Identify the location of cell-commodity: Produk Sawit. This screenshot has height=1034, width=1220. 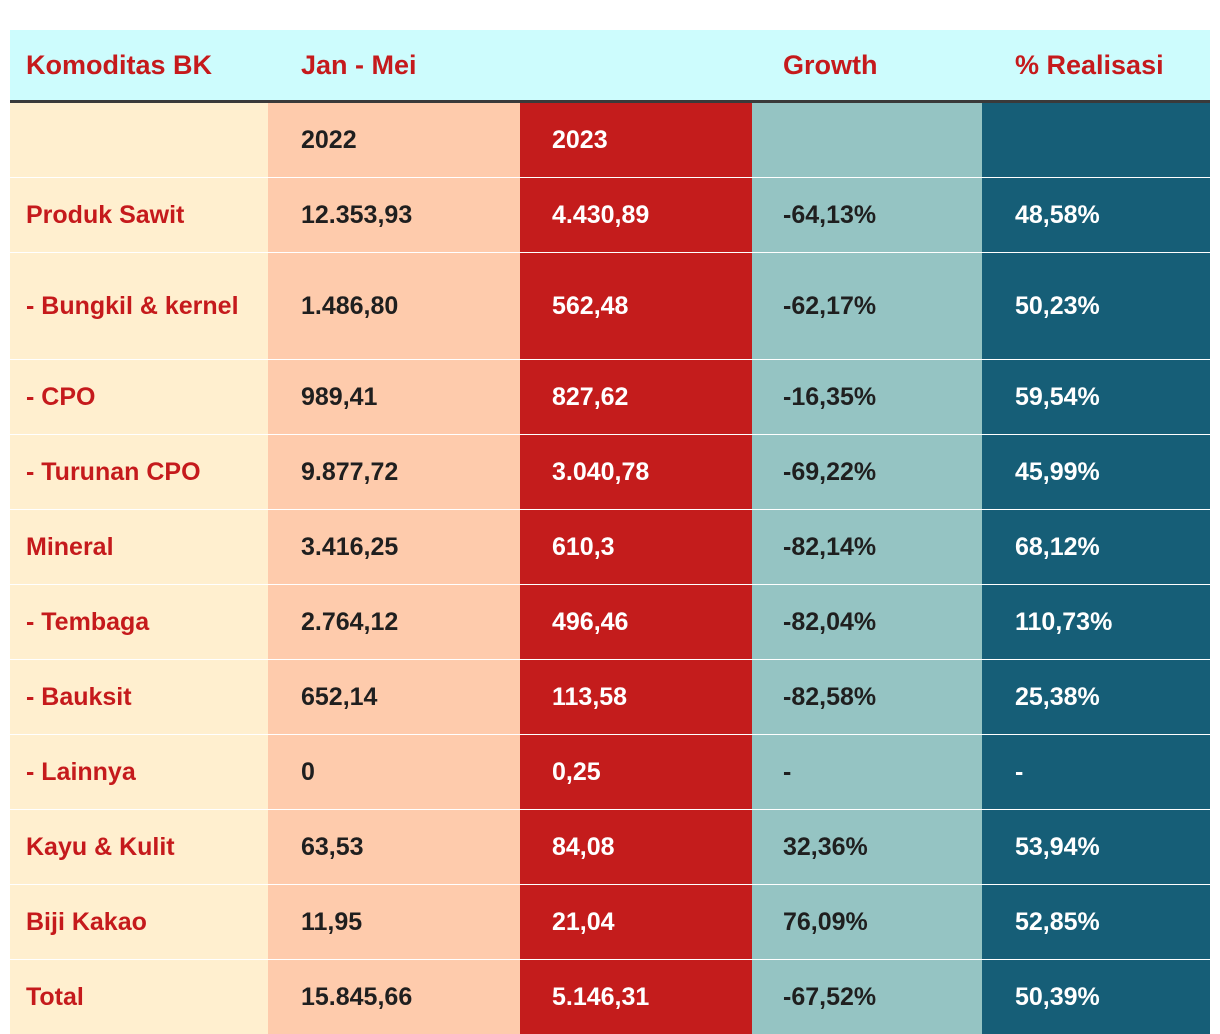
(139, 215).